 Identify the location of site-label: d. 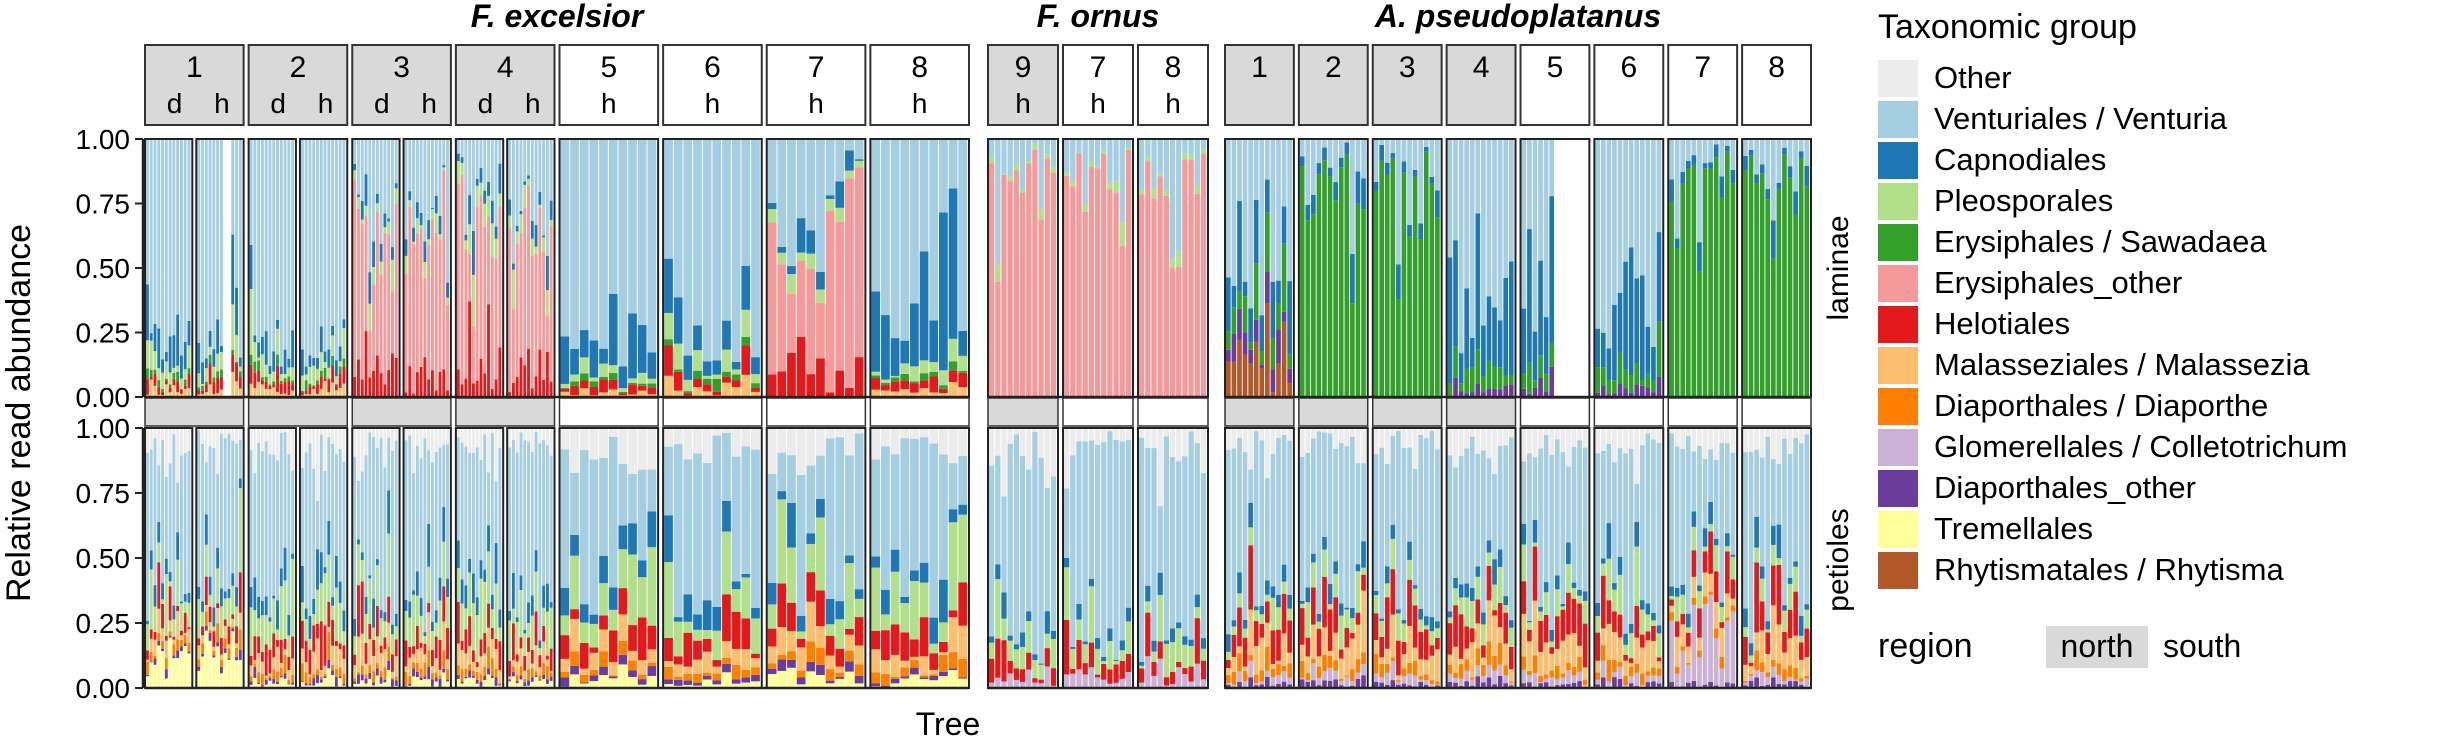
(486, 103).